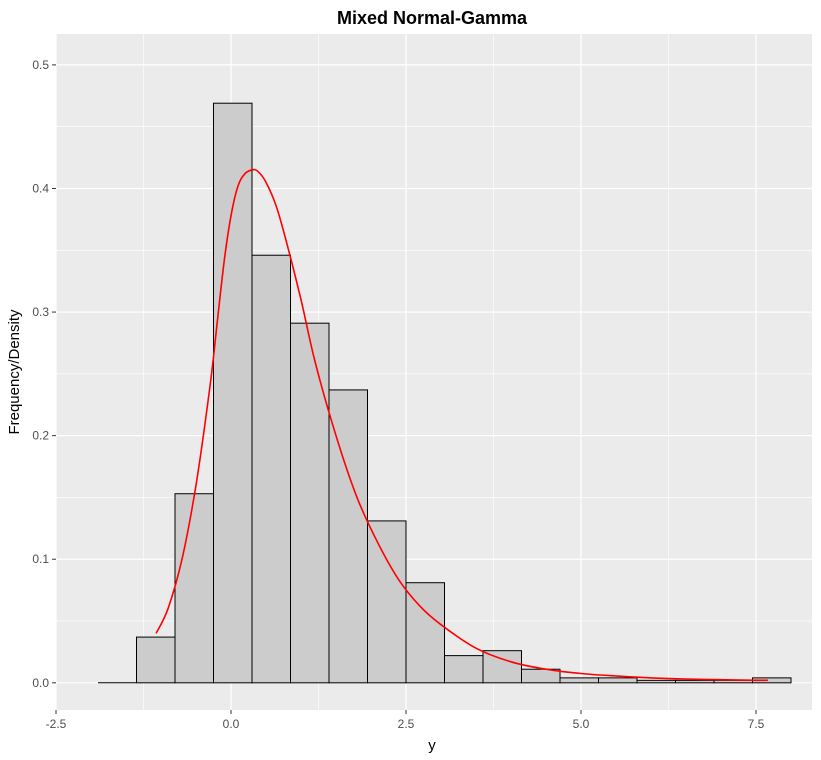 The width and height of the screenshot is (821, 760). Describe the element at coordinates (40, 683) in the screenshot. I see `y-tick-label: 0.0` at that location.